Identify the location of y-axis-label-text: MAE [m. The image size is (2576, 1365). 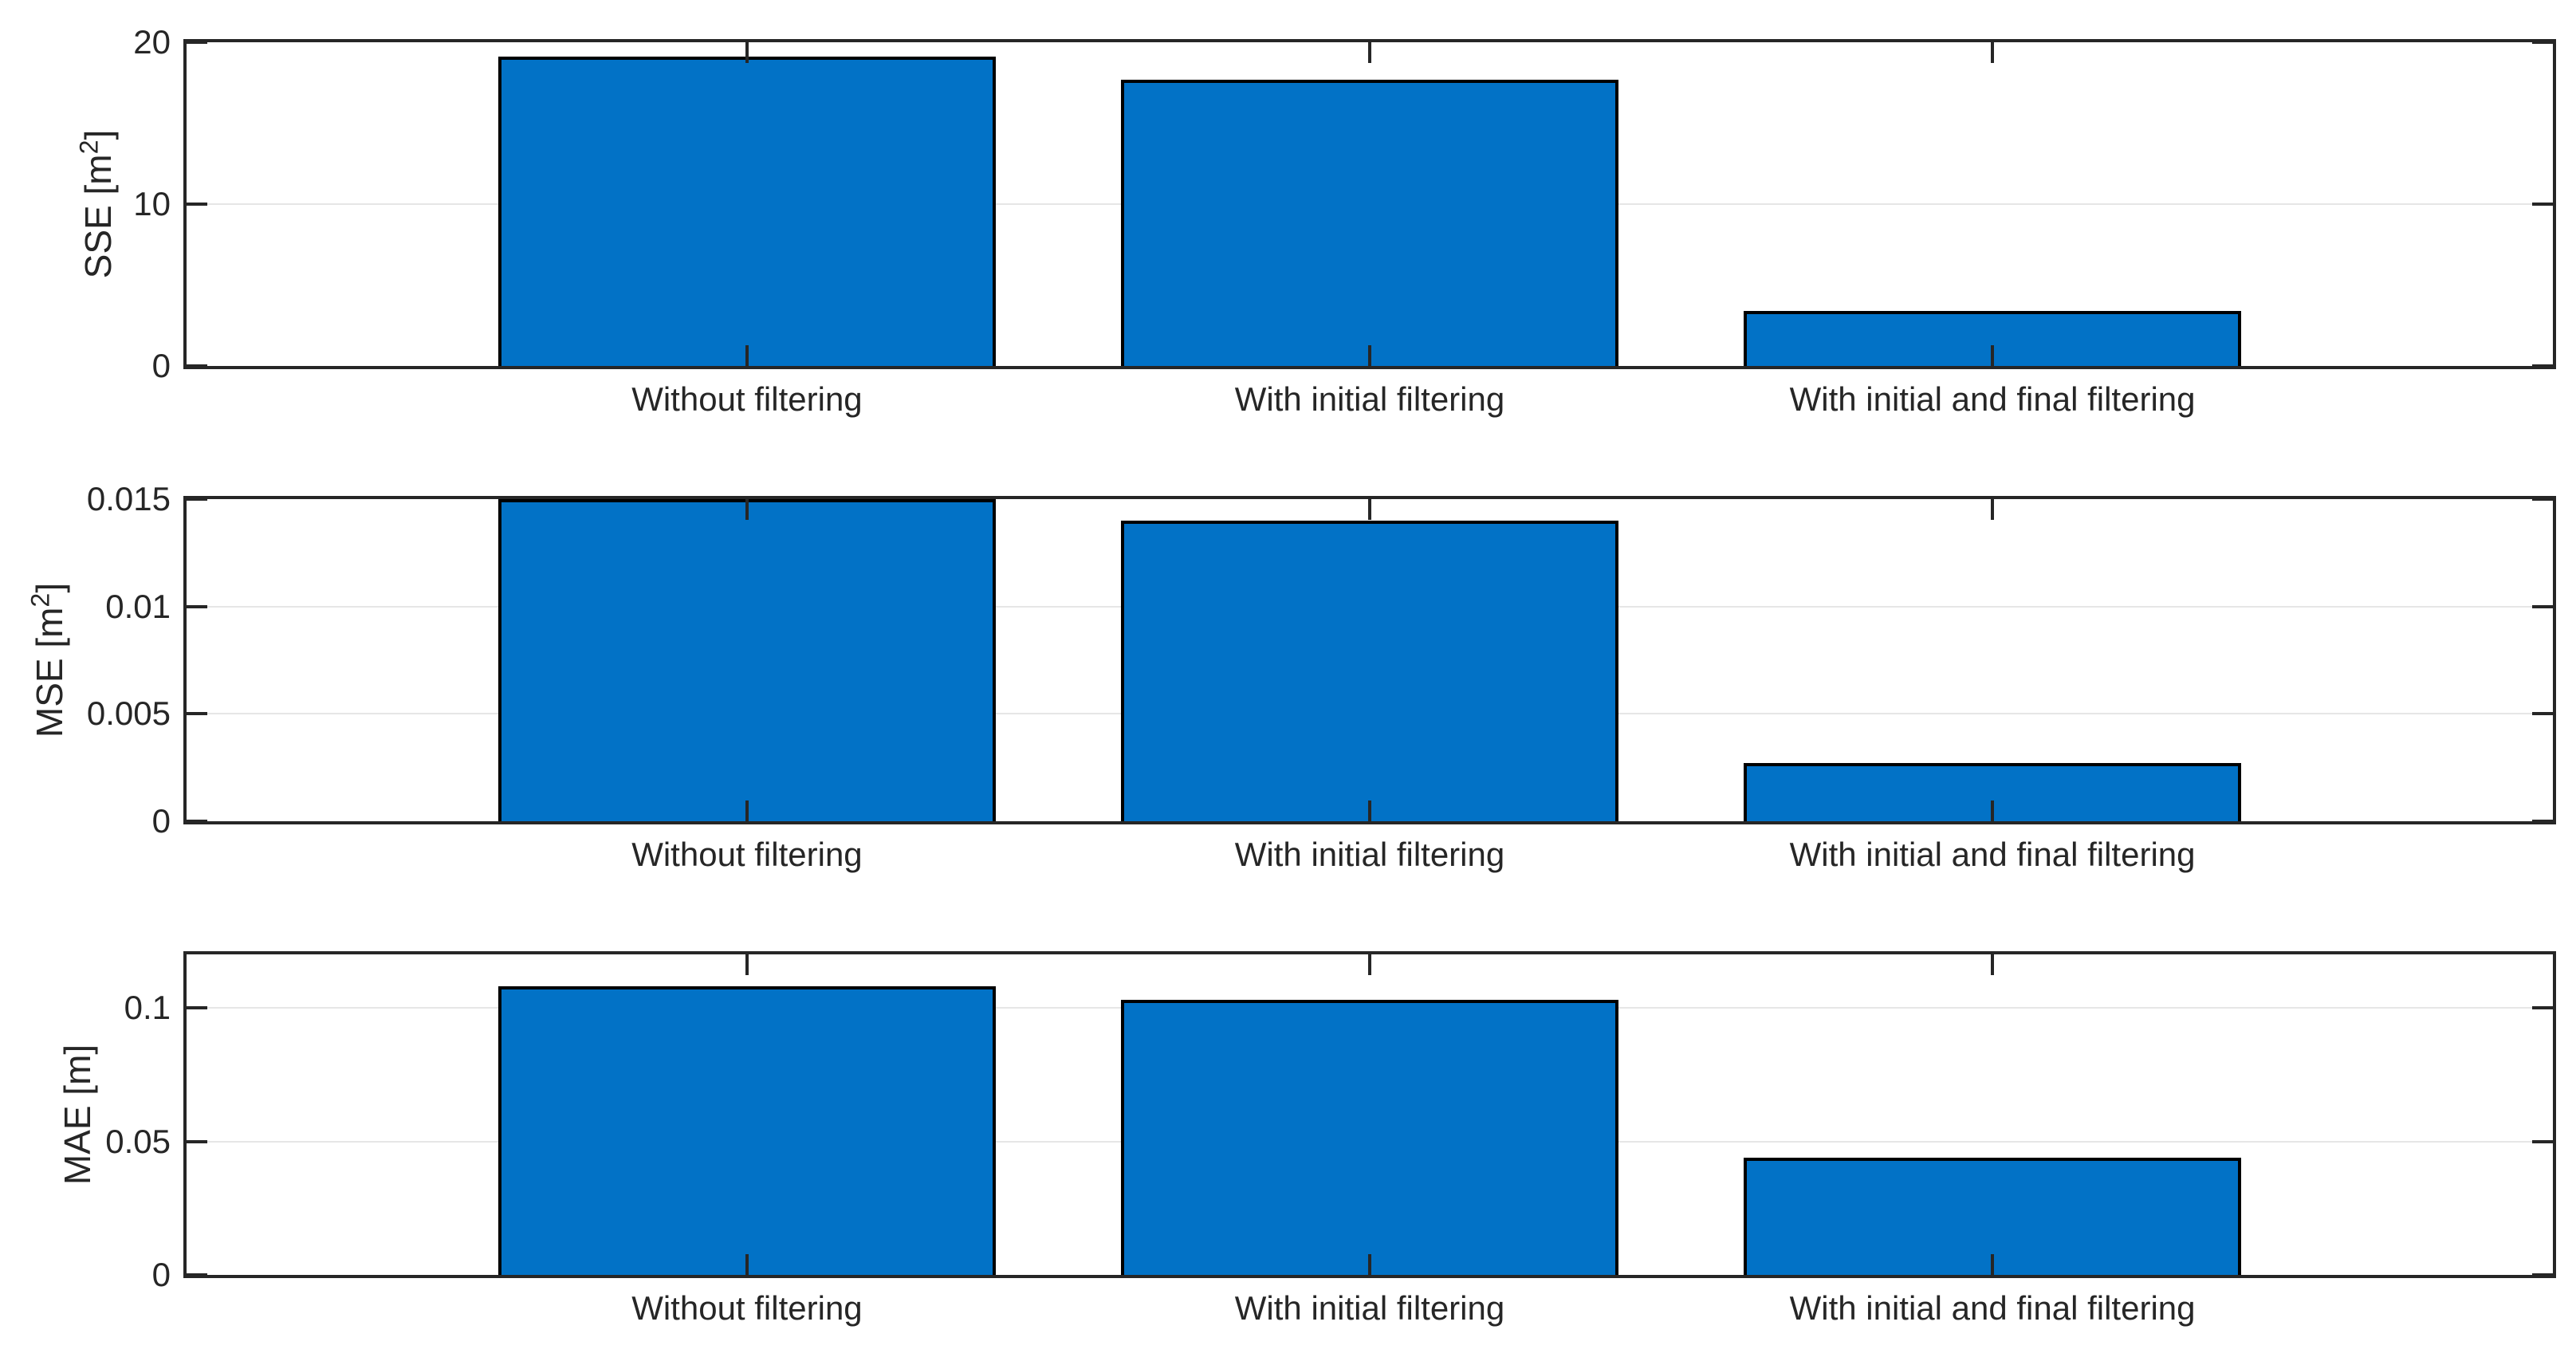
(77, 1120).